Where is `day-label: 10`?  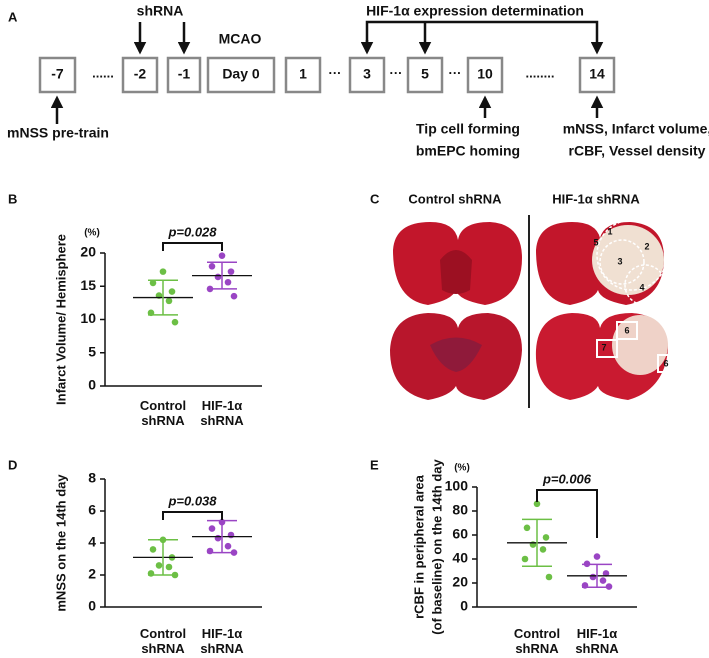
day-label: 10 is located at coordinates (485, 74).